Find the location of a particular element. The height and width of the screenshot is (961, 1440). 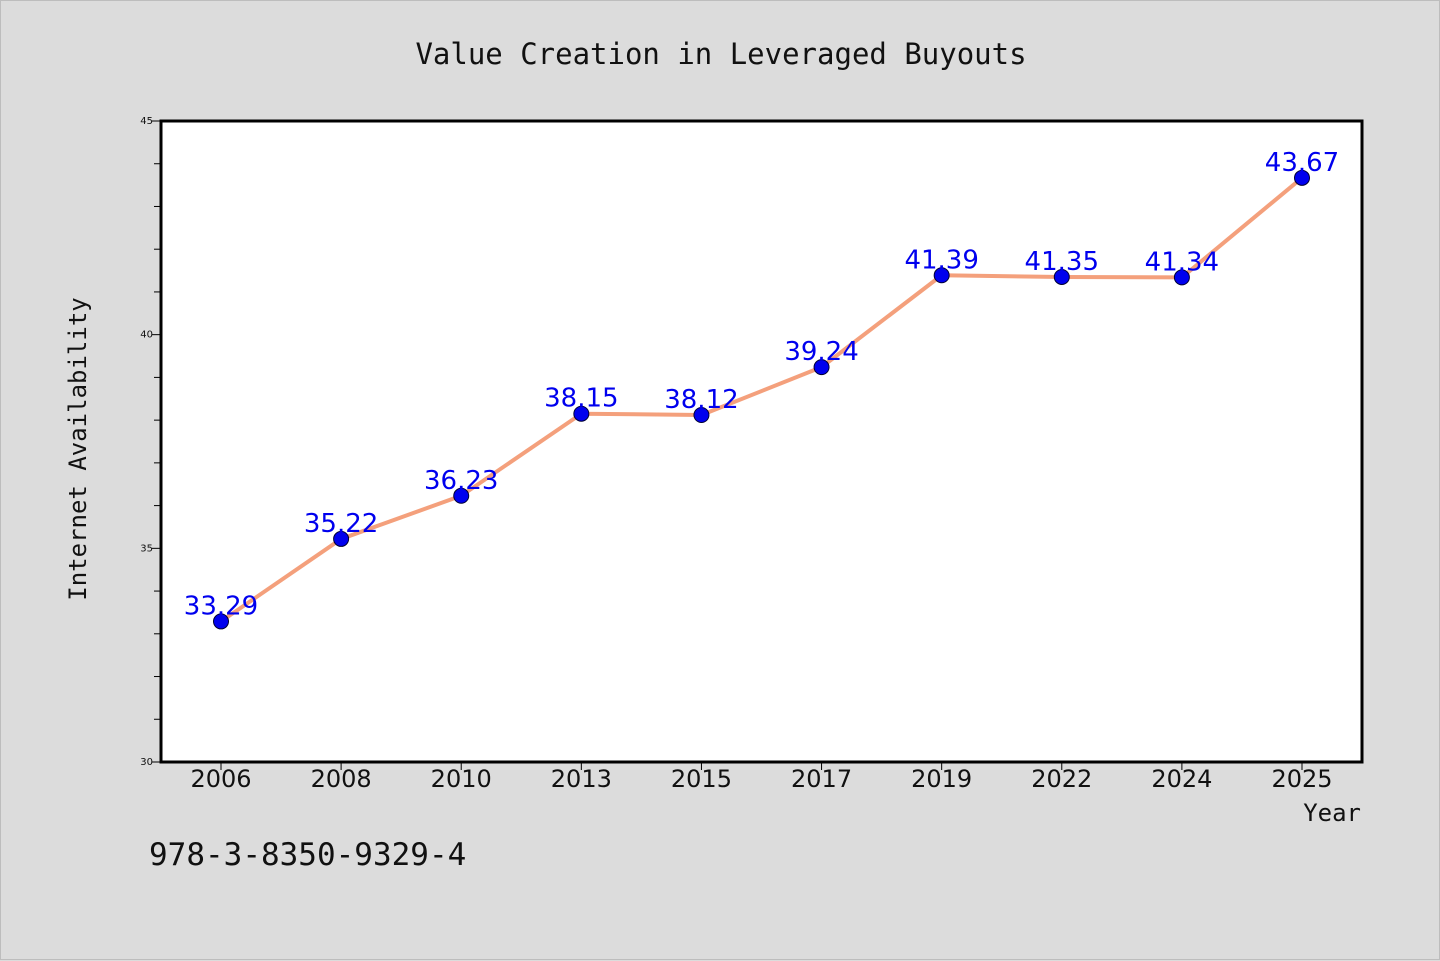

x-tick-label: 2015 is located at coordinates (701, 779).